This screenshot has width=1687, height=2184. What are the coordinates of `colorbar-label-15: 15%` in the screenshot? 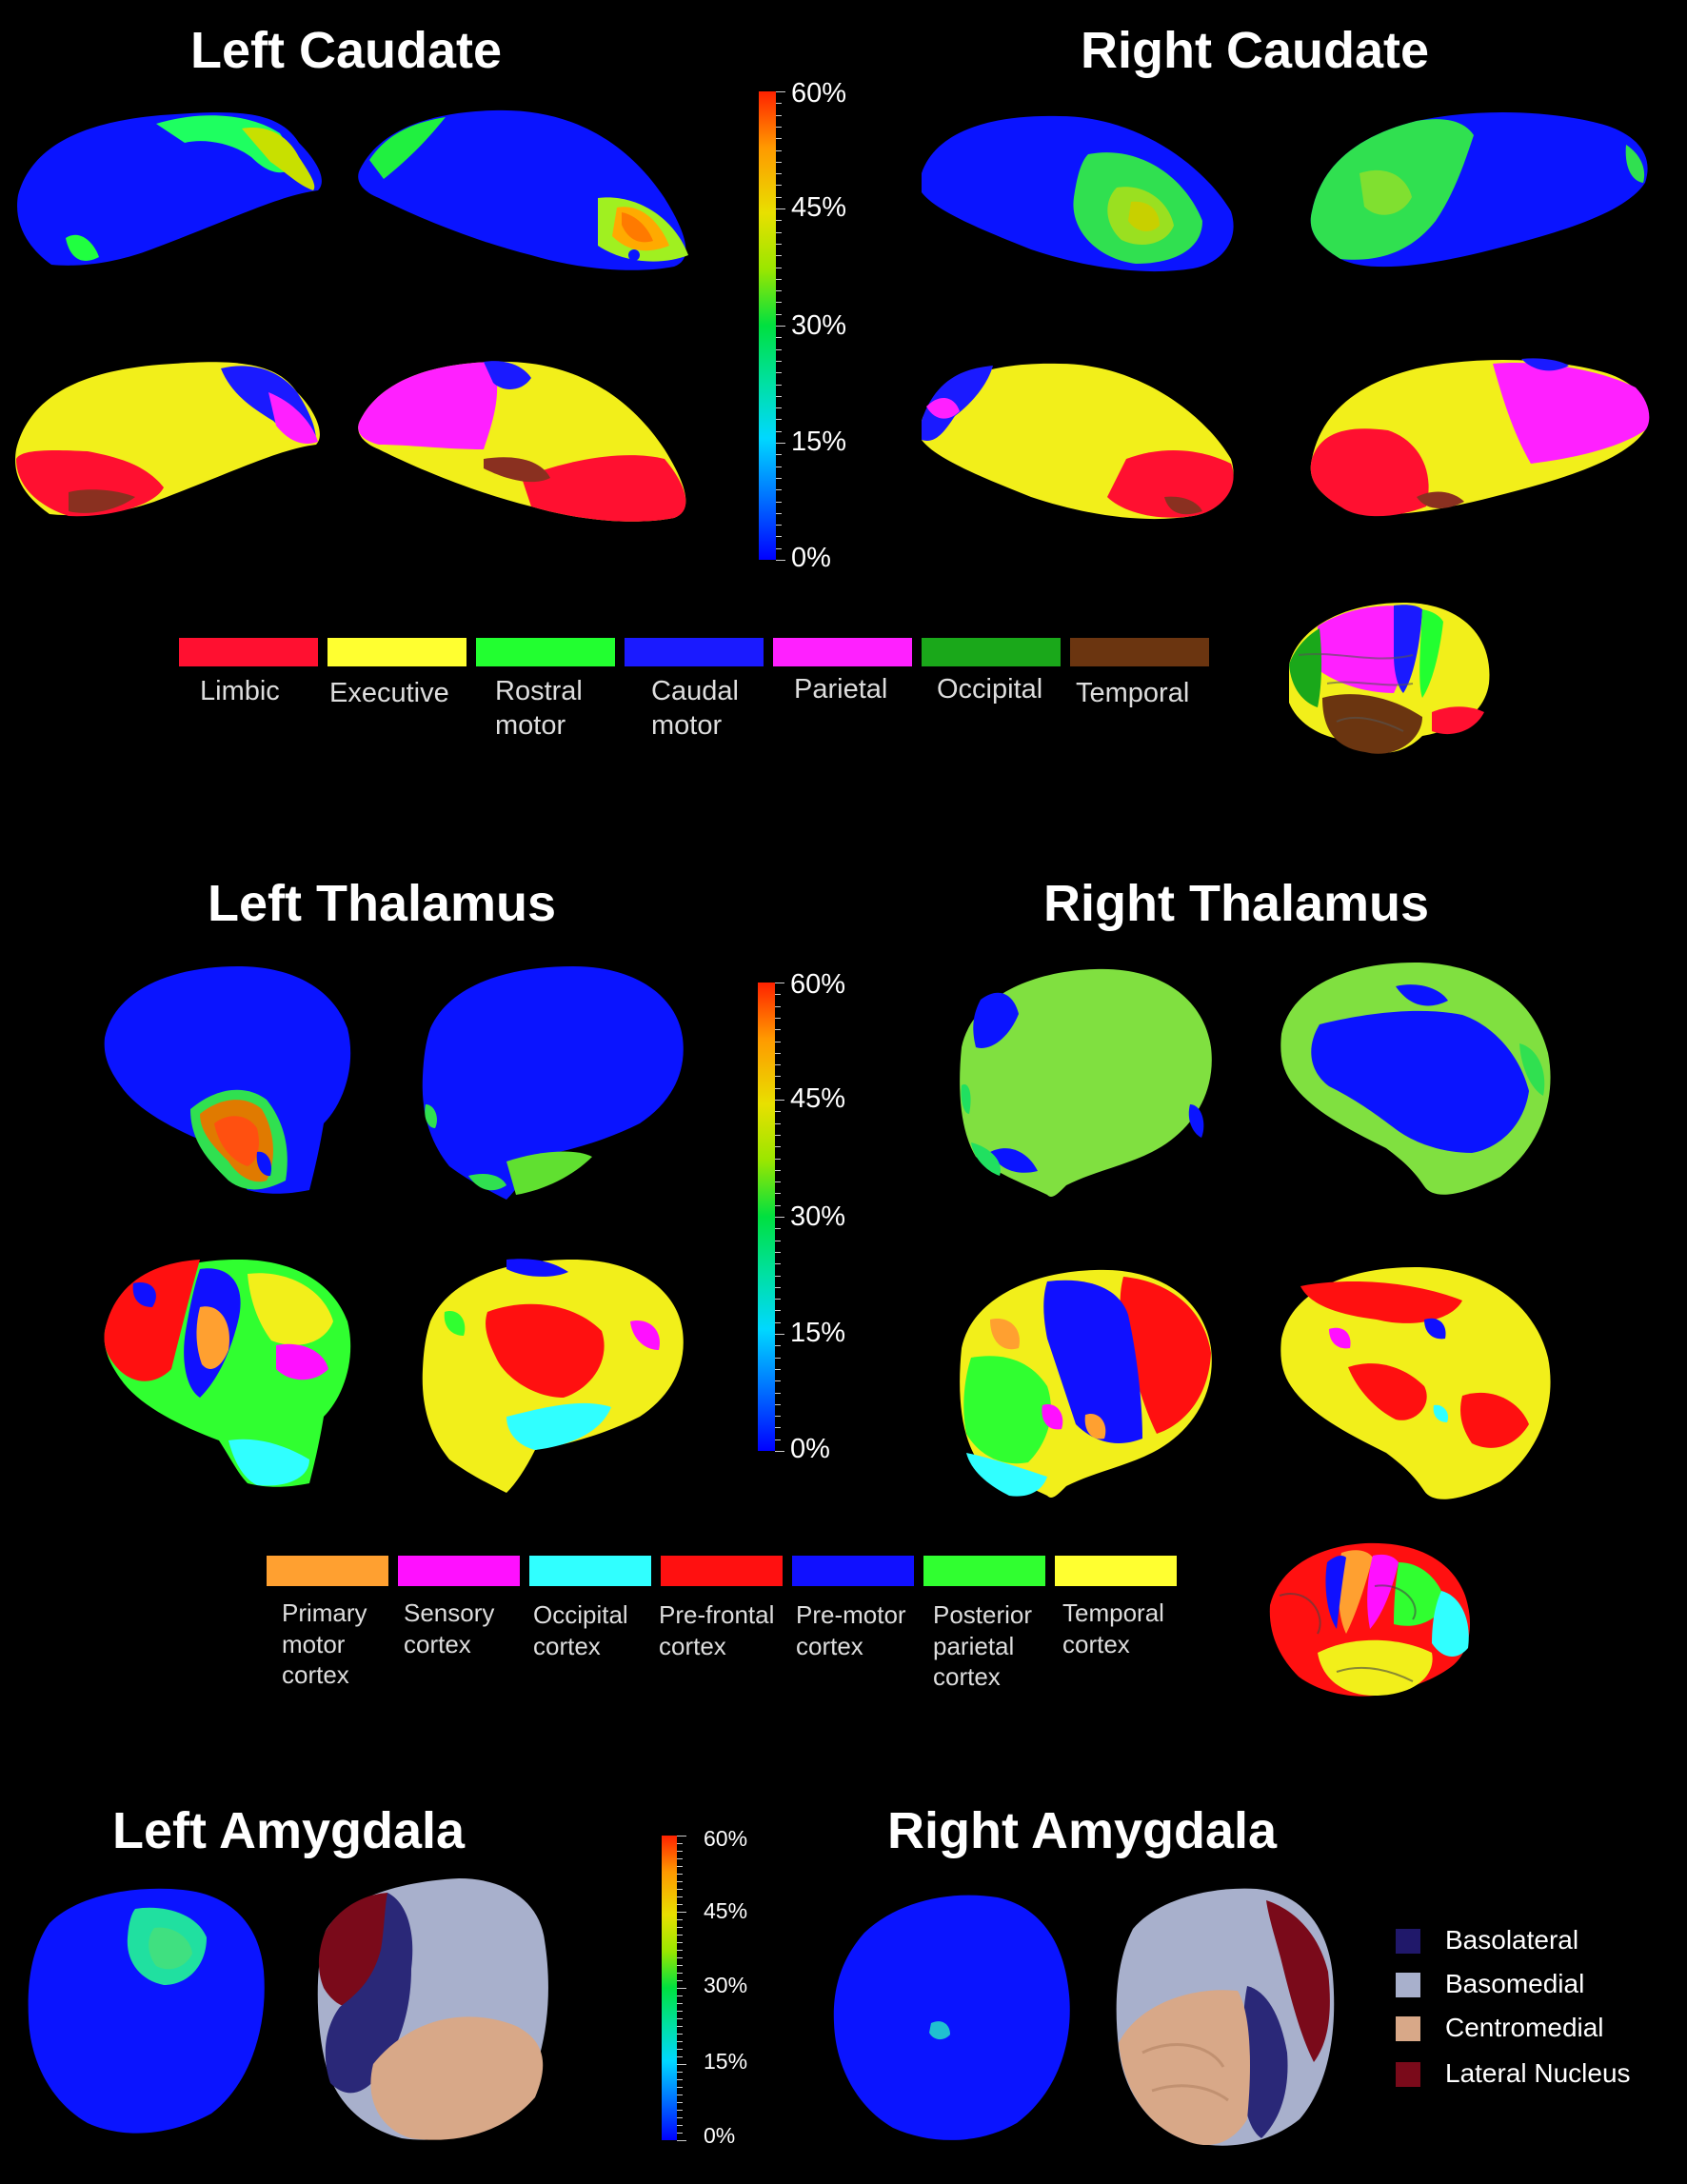 It's located at (818, 1333).